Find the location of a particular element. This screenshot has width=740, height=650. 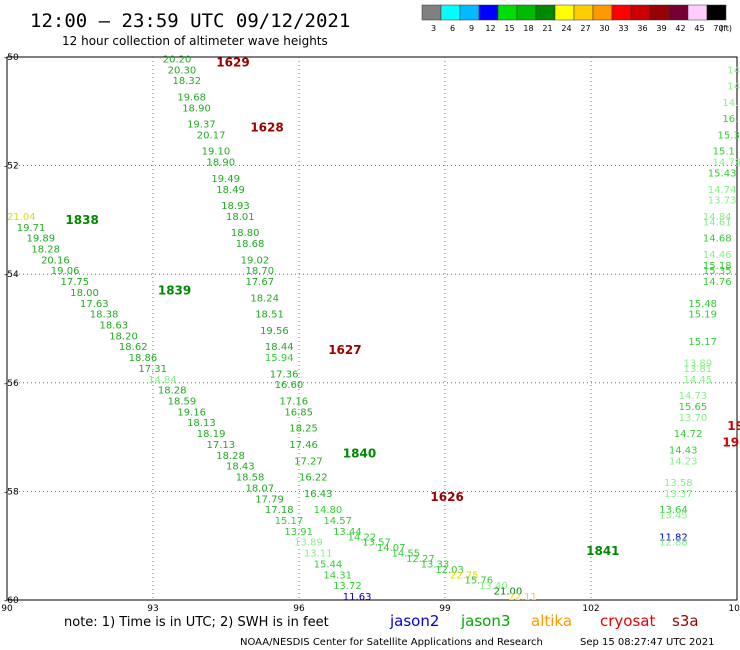

wave-height-label: 13.45 is located at coordinates (673, 516).